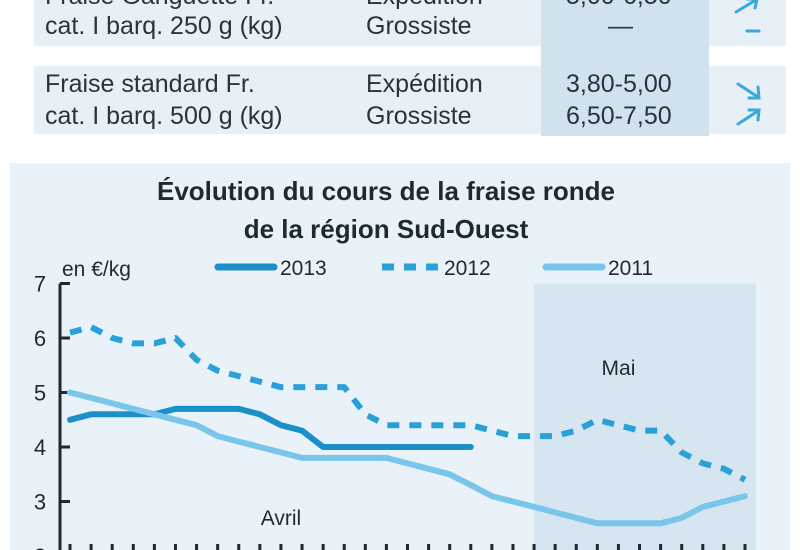 Image resolution: width=800 pixels, height=550 pixels. What do you see at coordinates (748, 91) in the screenshot?
I see `trend-down-icon` at bounding box center [748, 91].